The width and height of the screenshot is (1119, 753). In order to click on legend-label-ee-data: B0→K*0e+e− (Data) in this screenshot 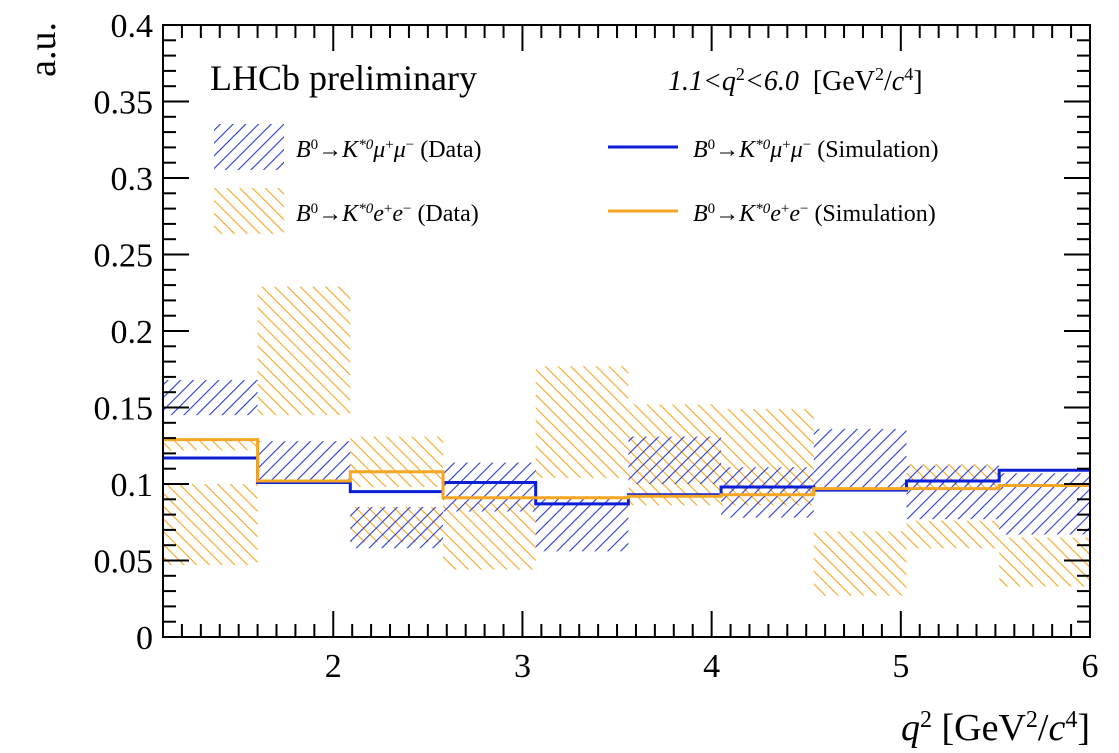, I will do `click(387, 214)`.